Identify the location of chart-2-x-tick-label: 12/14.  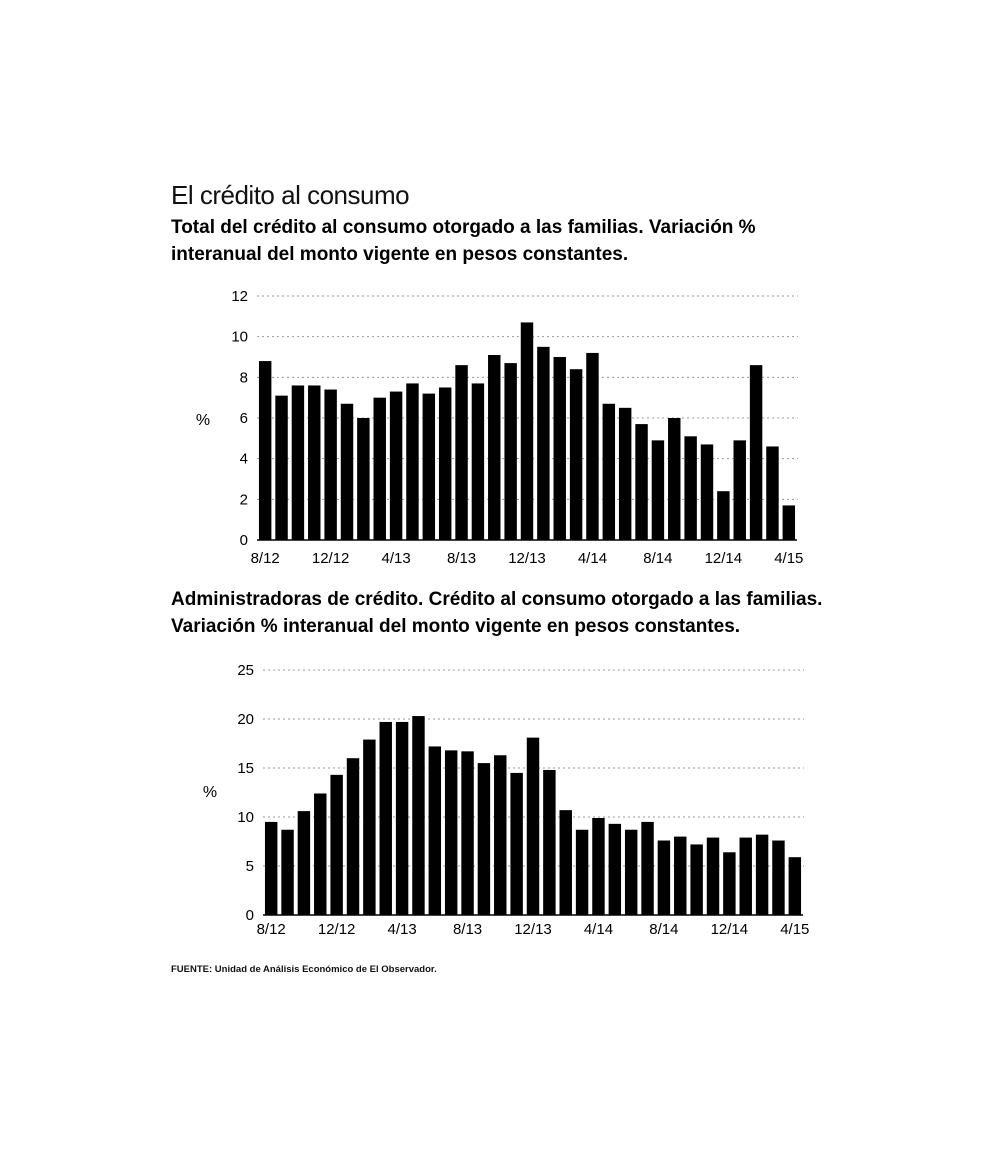
(730, 929).